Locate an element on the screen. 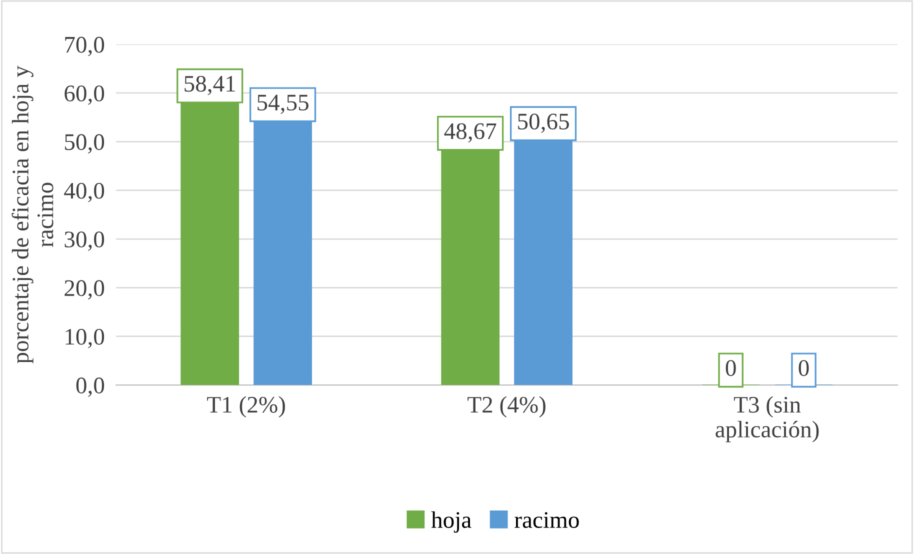 This screenshot has height=554, width=914. legend-label: hoja is located at coordinates (451, 522).